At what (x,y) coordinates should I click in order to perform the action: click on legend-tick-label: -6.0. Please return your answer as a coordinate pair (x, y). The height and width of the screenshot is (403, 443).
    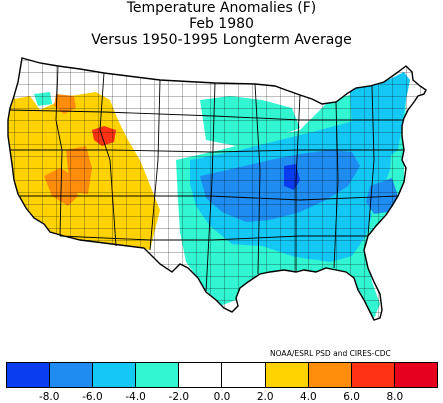
    Looking at the image, I should click on (92, 397).